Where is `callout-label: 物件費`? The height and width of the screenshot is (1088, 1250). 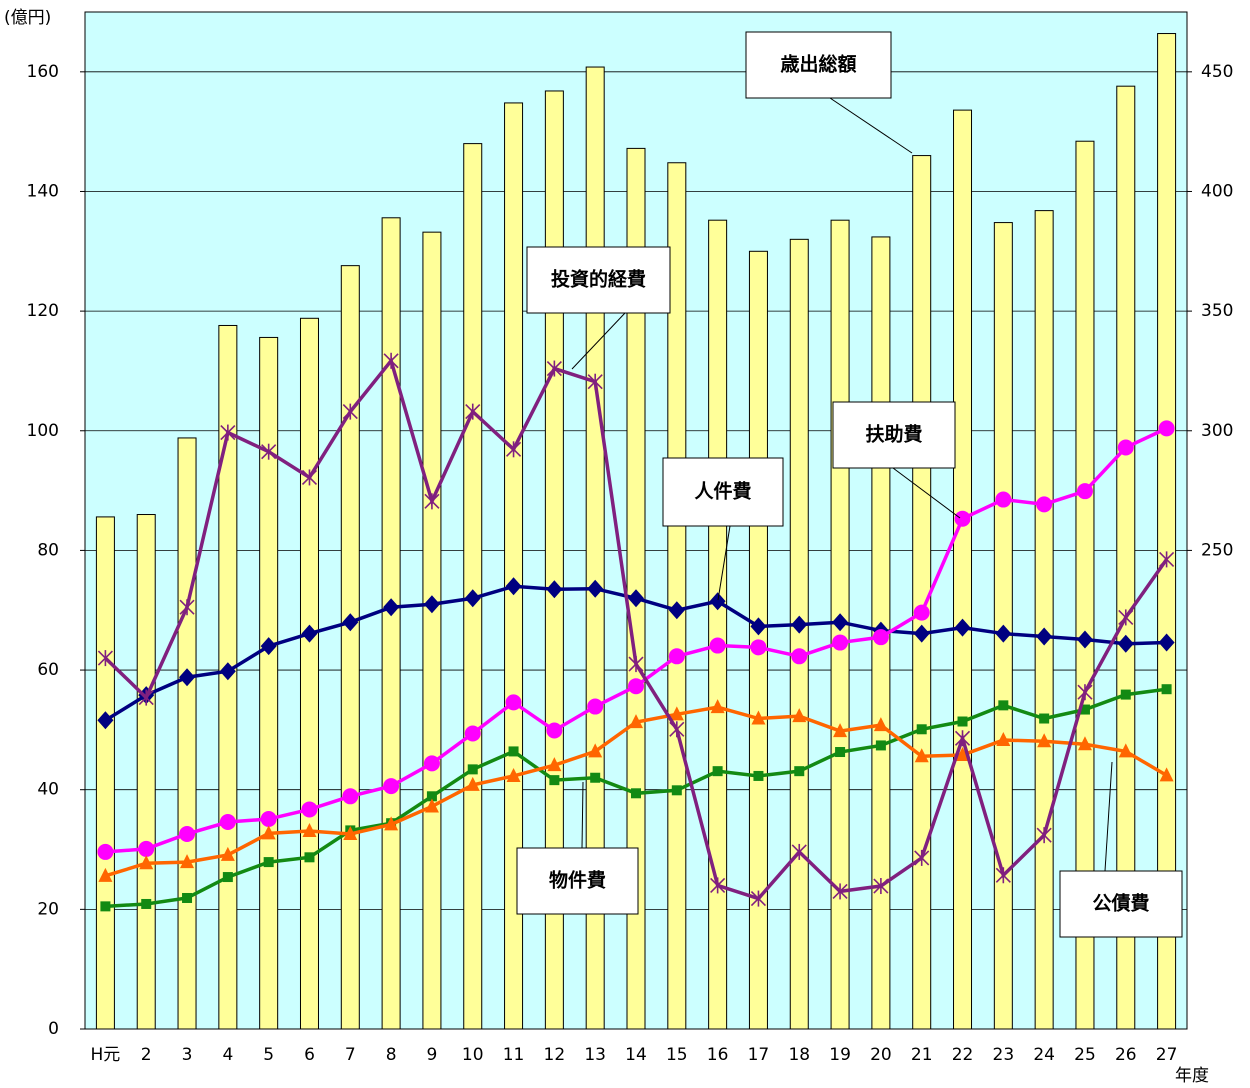 callout-label: 物件費 is located at coordinates (577, 880).